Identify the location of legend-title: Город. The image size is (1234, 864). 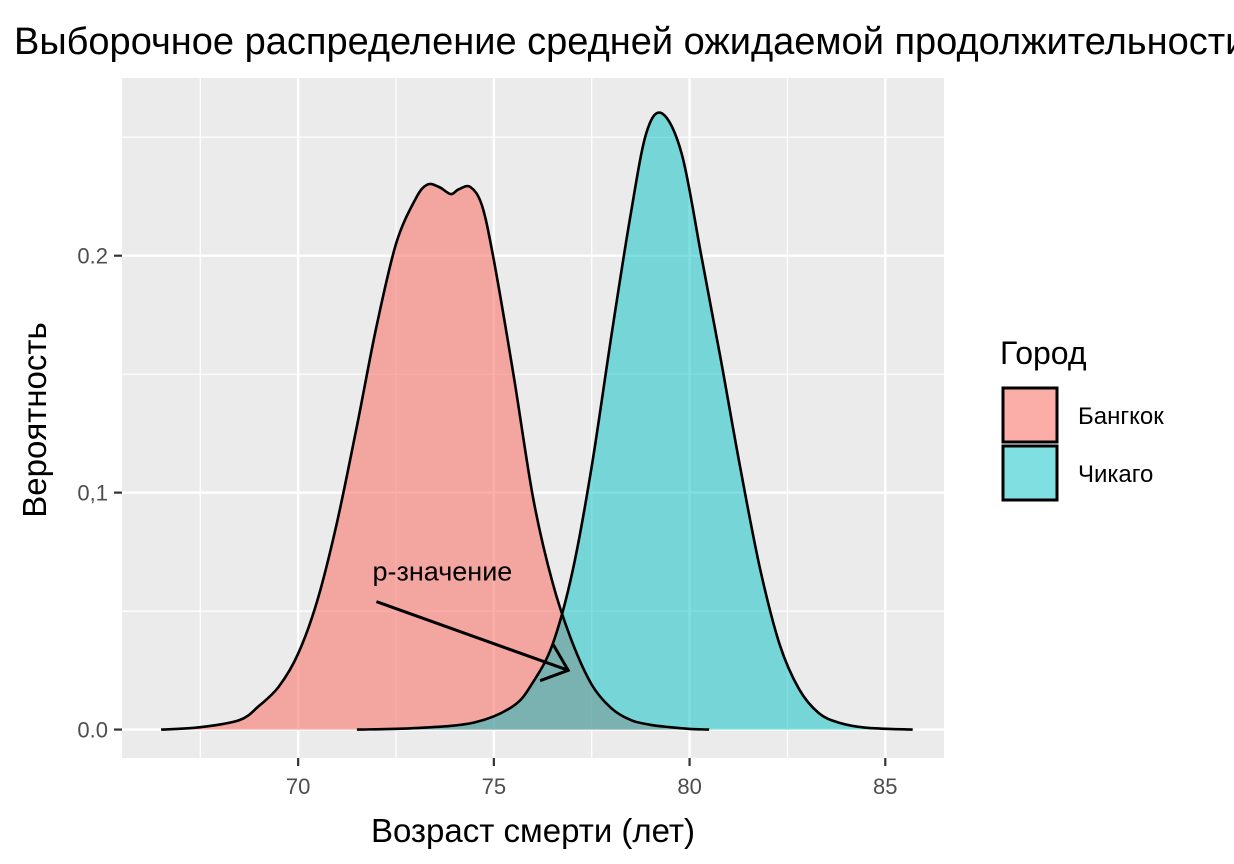
(1043, 353).